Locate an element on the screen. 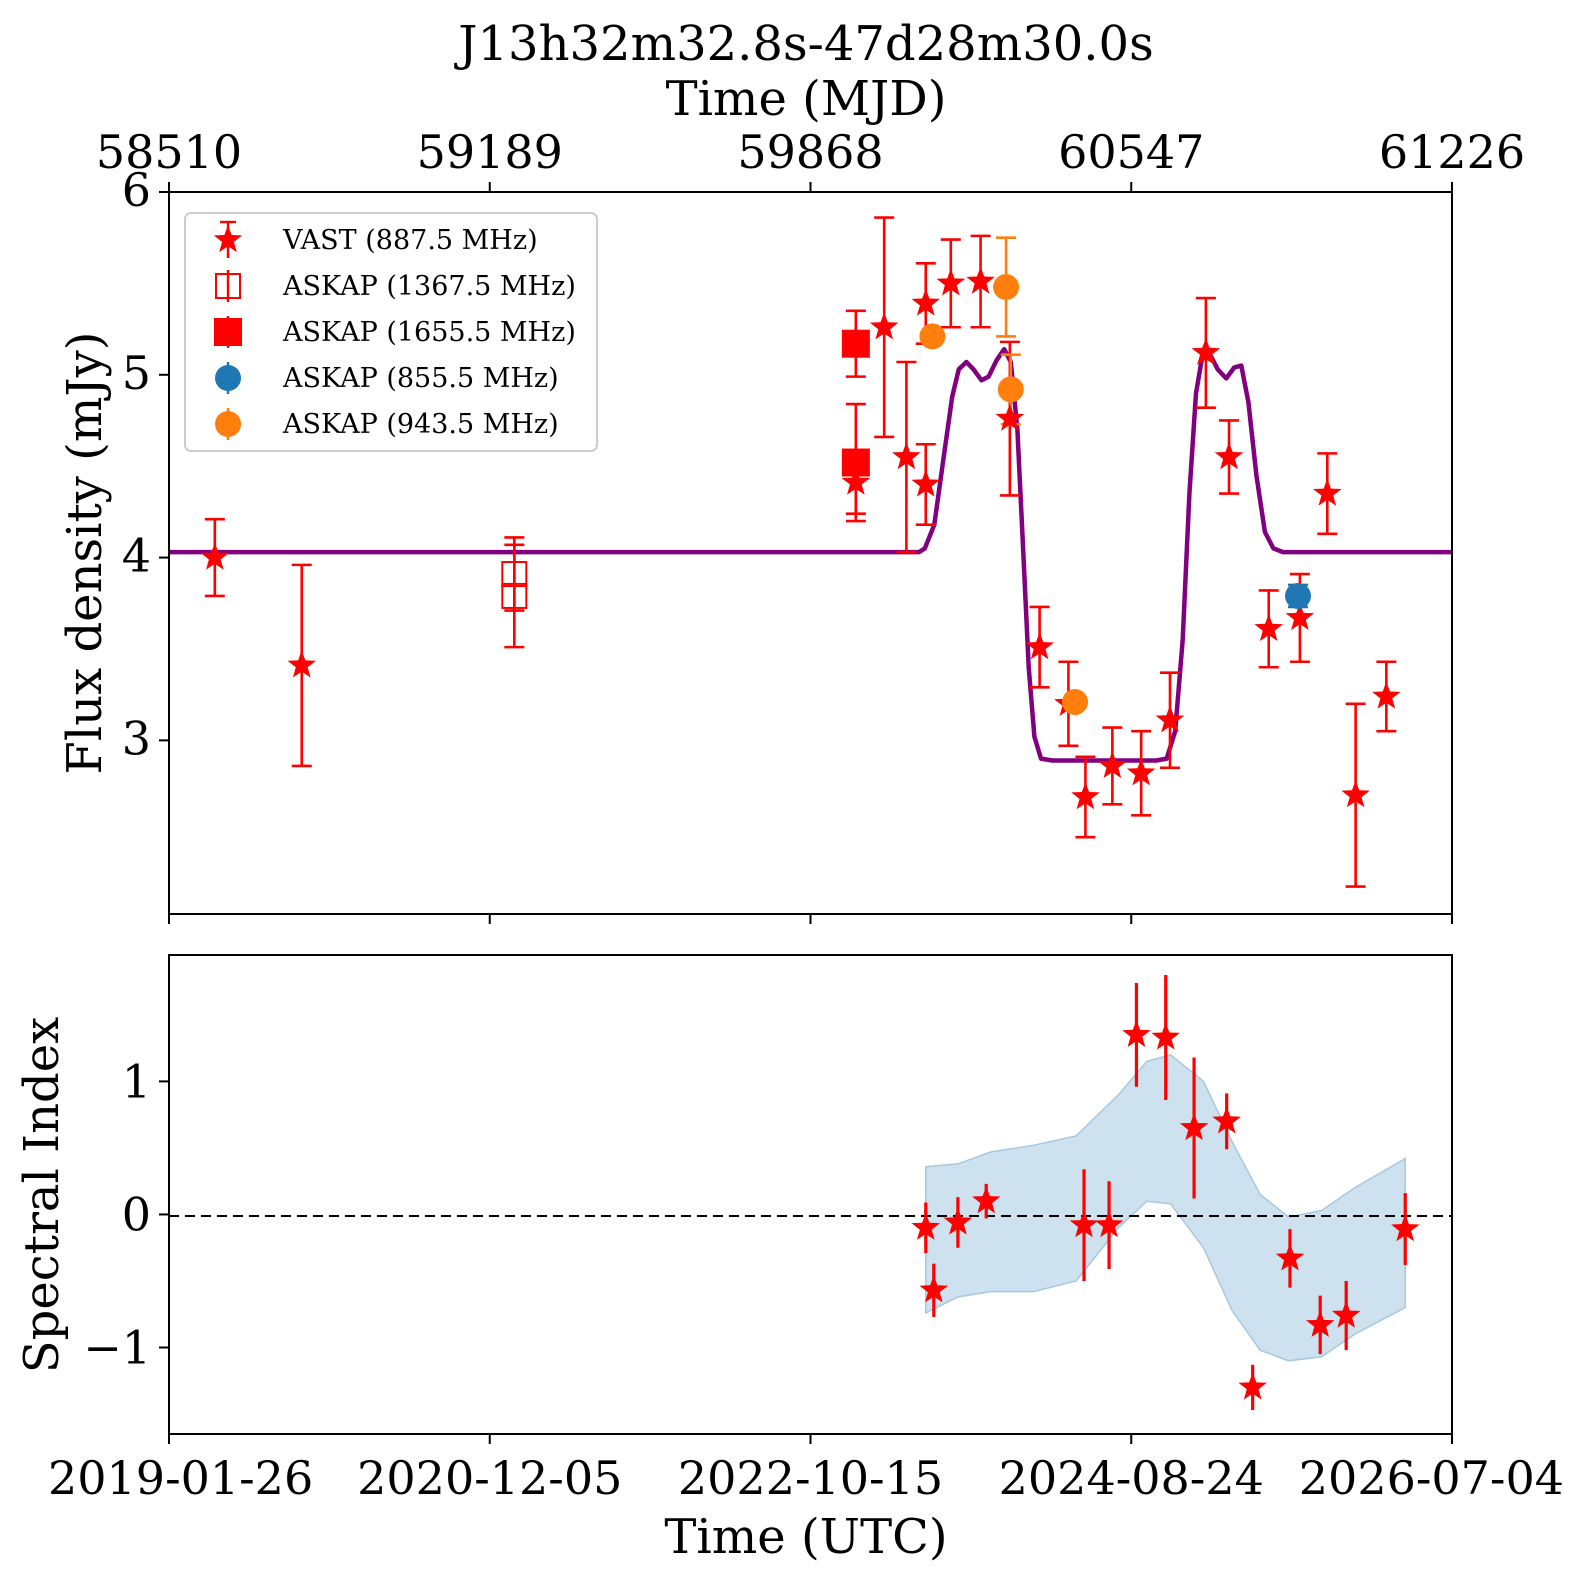 The height and width of the screenshot is (1580, 1580). top-x-tick-label: 59189 is located at coordinates (490, 152).